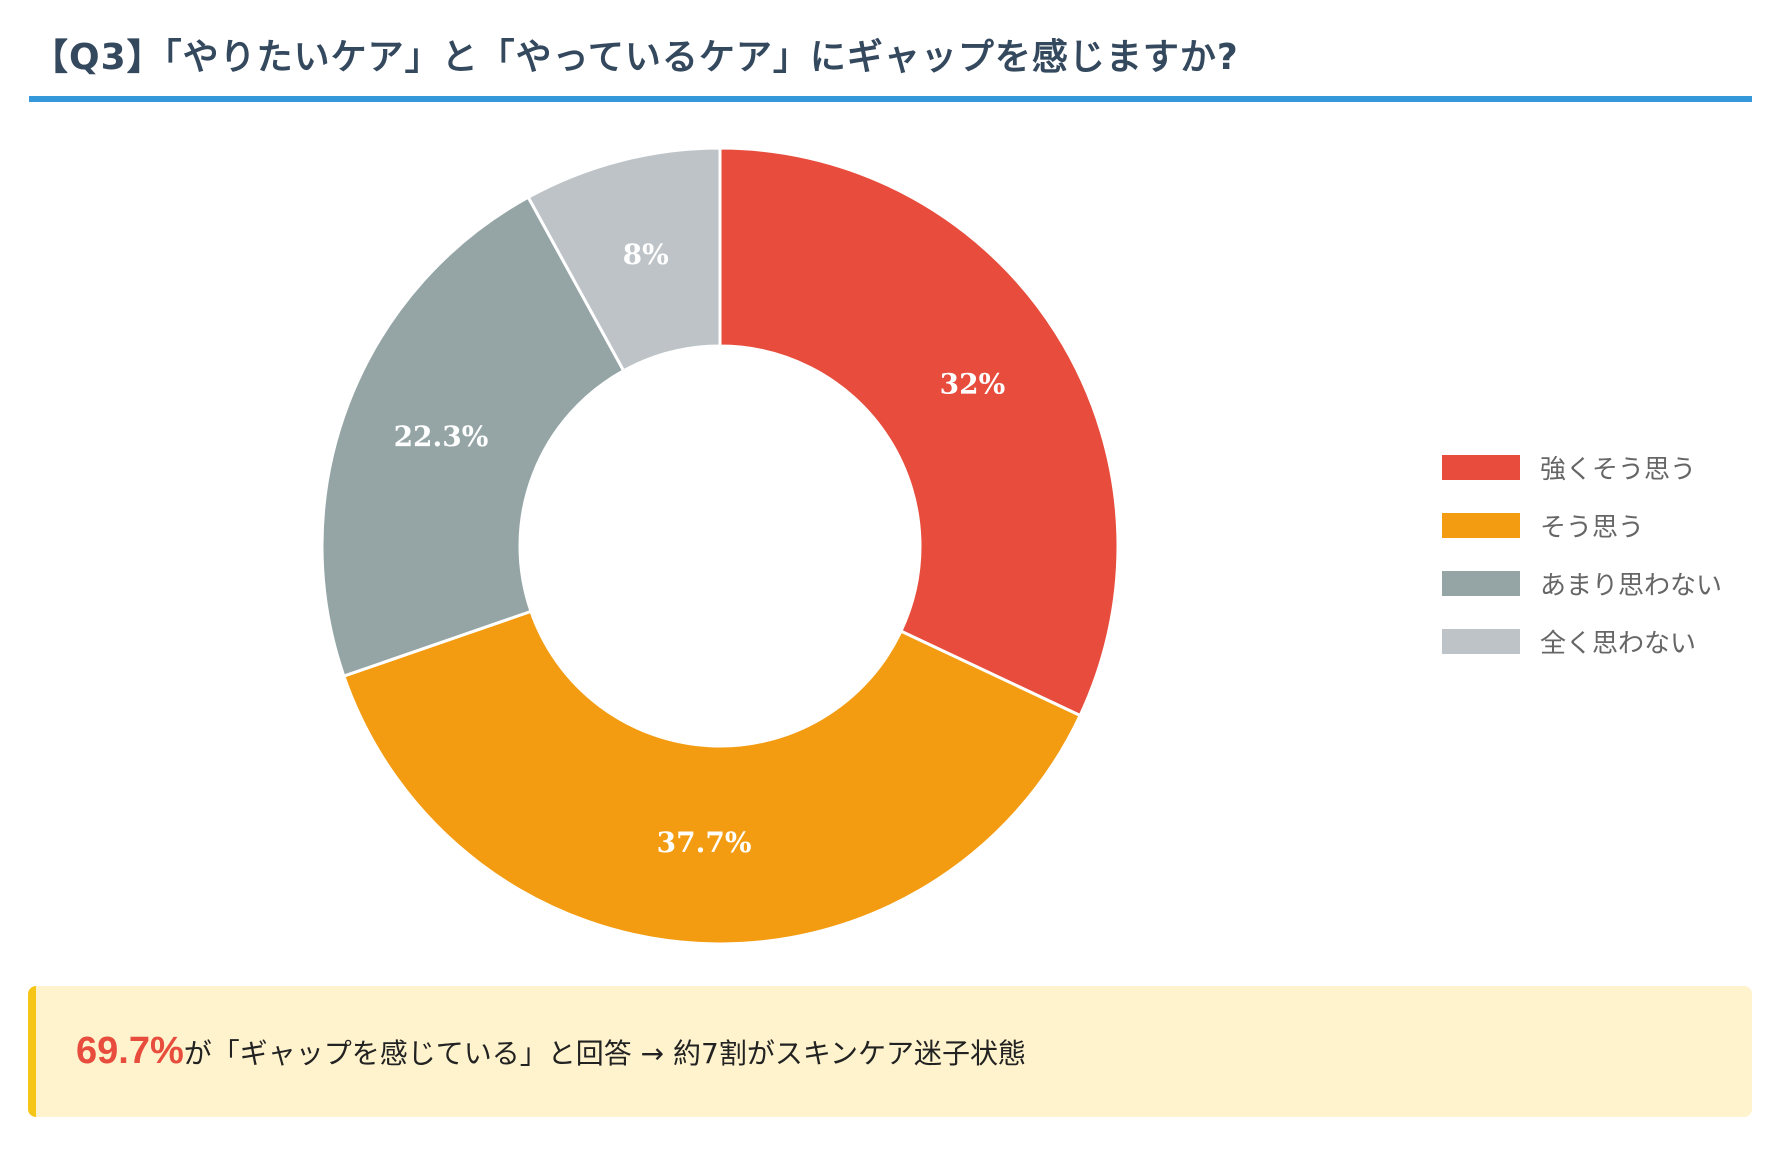 This screenshot has height=1160, width=1784. I want to click on callout-highlight-percent: 69.7%, so click(130, 1051).